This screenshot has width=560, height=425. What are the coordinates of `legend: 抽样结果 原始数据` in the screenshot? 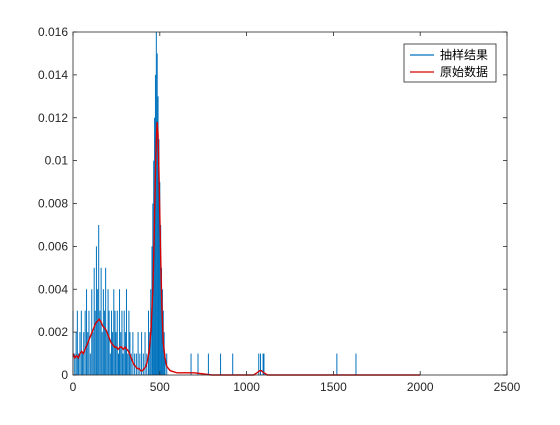 It's located at (450, 63).